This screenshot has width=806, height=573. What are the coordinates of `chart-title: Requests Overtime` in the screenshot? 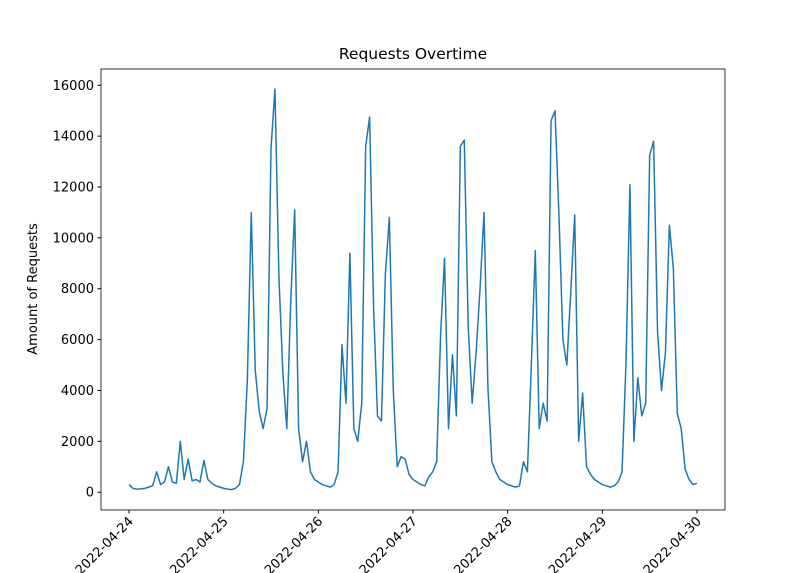 It's located at (413, 54).